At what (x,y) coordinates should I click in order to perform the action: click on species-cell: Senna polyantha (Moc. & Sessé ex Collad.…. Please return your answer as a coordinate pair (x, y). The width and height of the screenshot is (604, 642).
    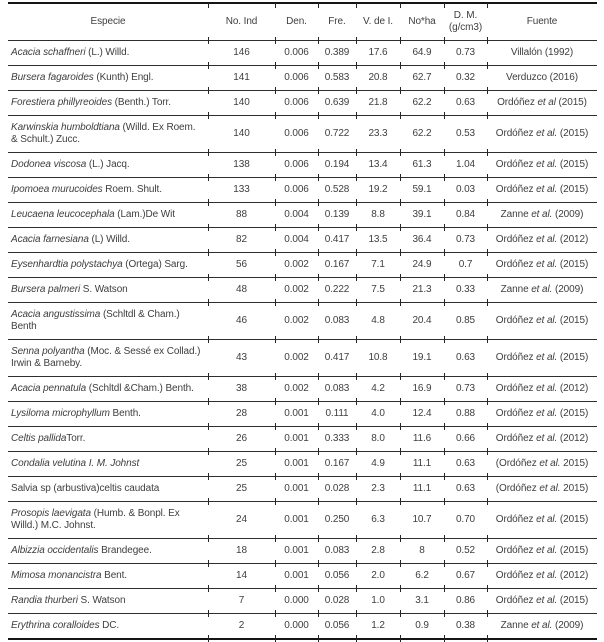
    Looking at the image, I should click on (106, 357).